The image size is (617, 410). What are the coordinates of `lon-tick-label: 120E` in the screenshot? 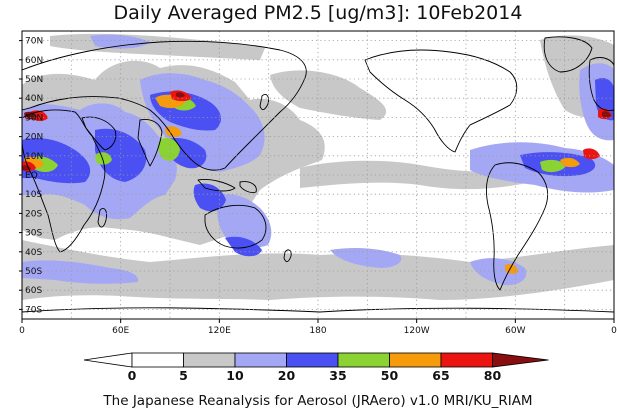 It's located at (219, 331).